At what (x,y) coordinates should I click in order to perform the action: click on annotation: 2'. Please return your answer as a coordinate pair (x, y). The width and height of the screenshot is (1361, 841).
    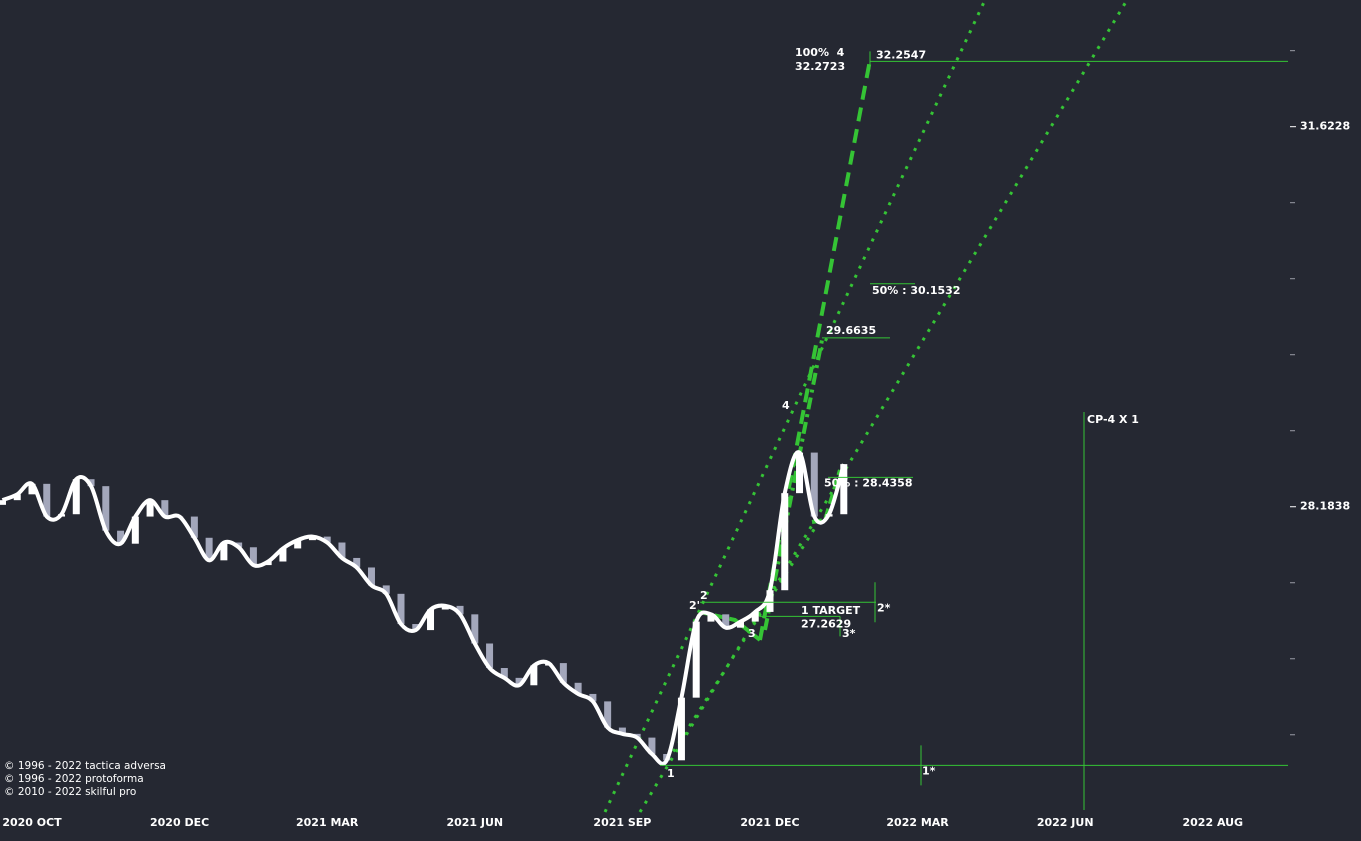
    Looking at the image, I should click on (694, 605).